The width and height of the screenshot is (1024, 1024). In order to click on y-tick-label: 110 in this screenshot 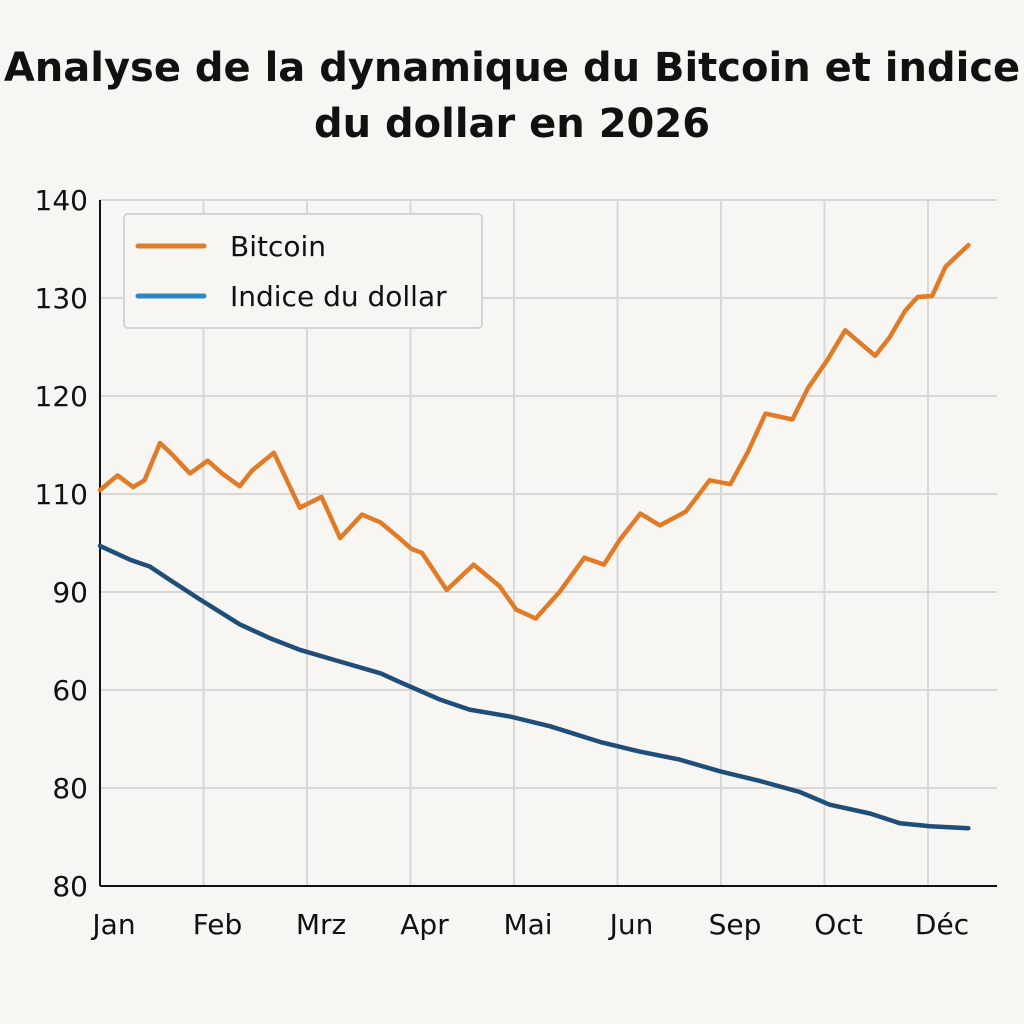, I will do `click(61, 494)`.